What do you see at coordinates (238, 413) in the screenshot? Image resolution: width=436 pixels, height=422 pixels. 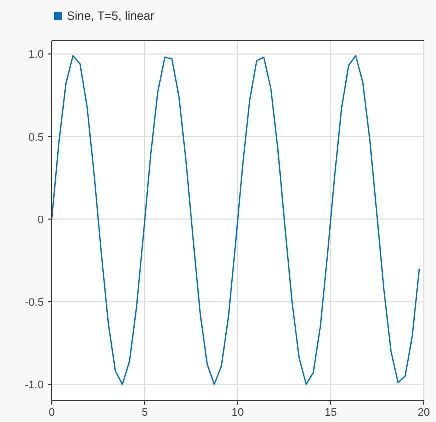 I see `x-tick-label: 10` at bounding box center [238, 413].